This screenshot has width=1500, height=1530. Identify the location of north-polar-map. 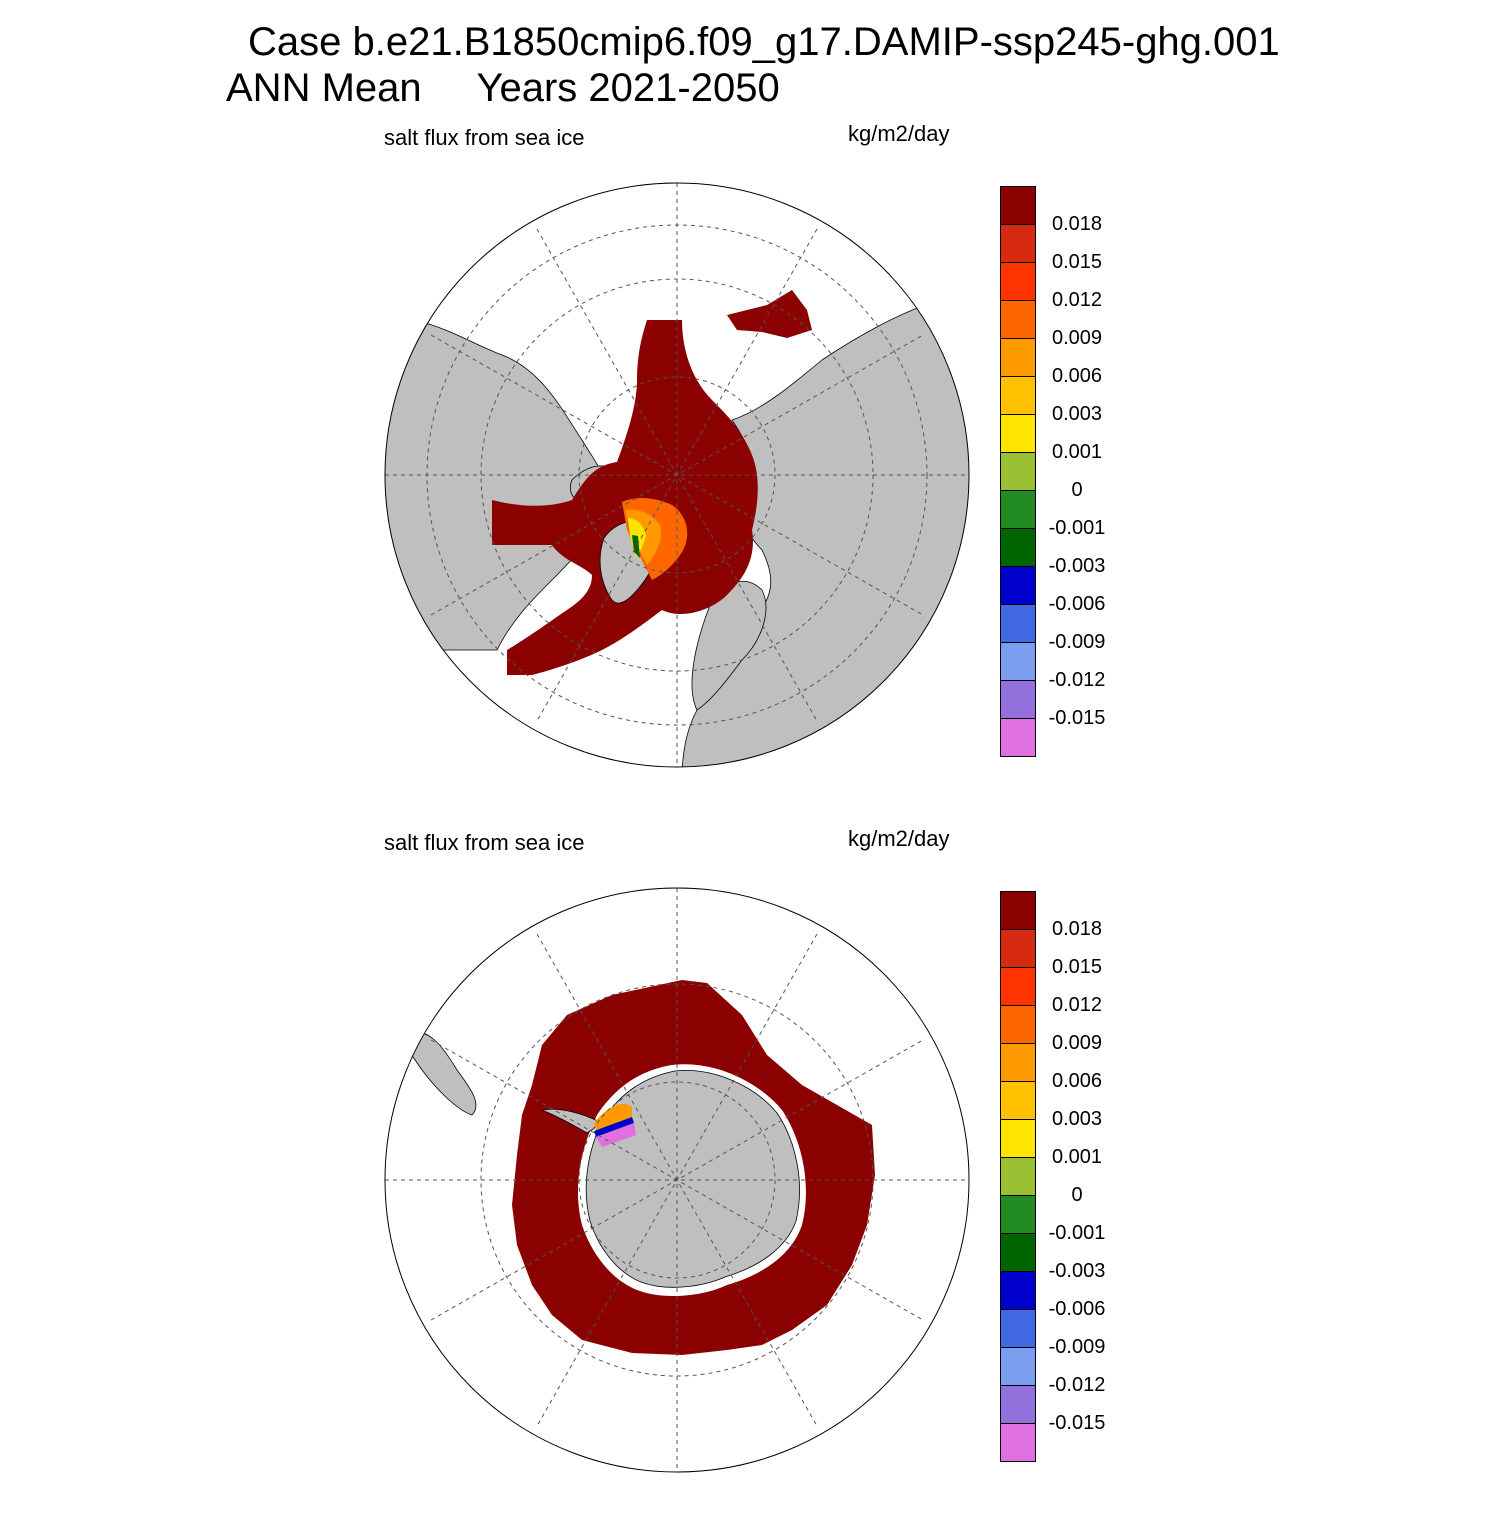
(677, 475).